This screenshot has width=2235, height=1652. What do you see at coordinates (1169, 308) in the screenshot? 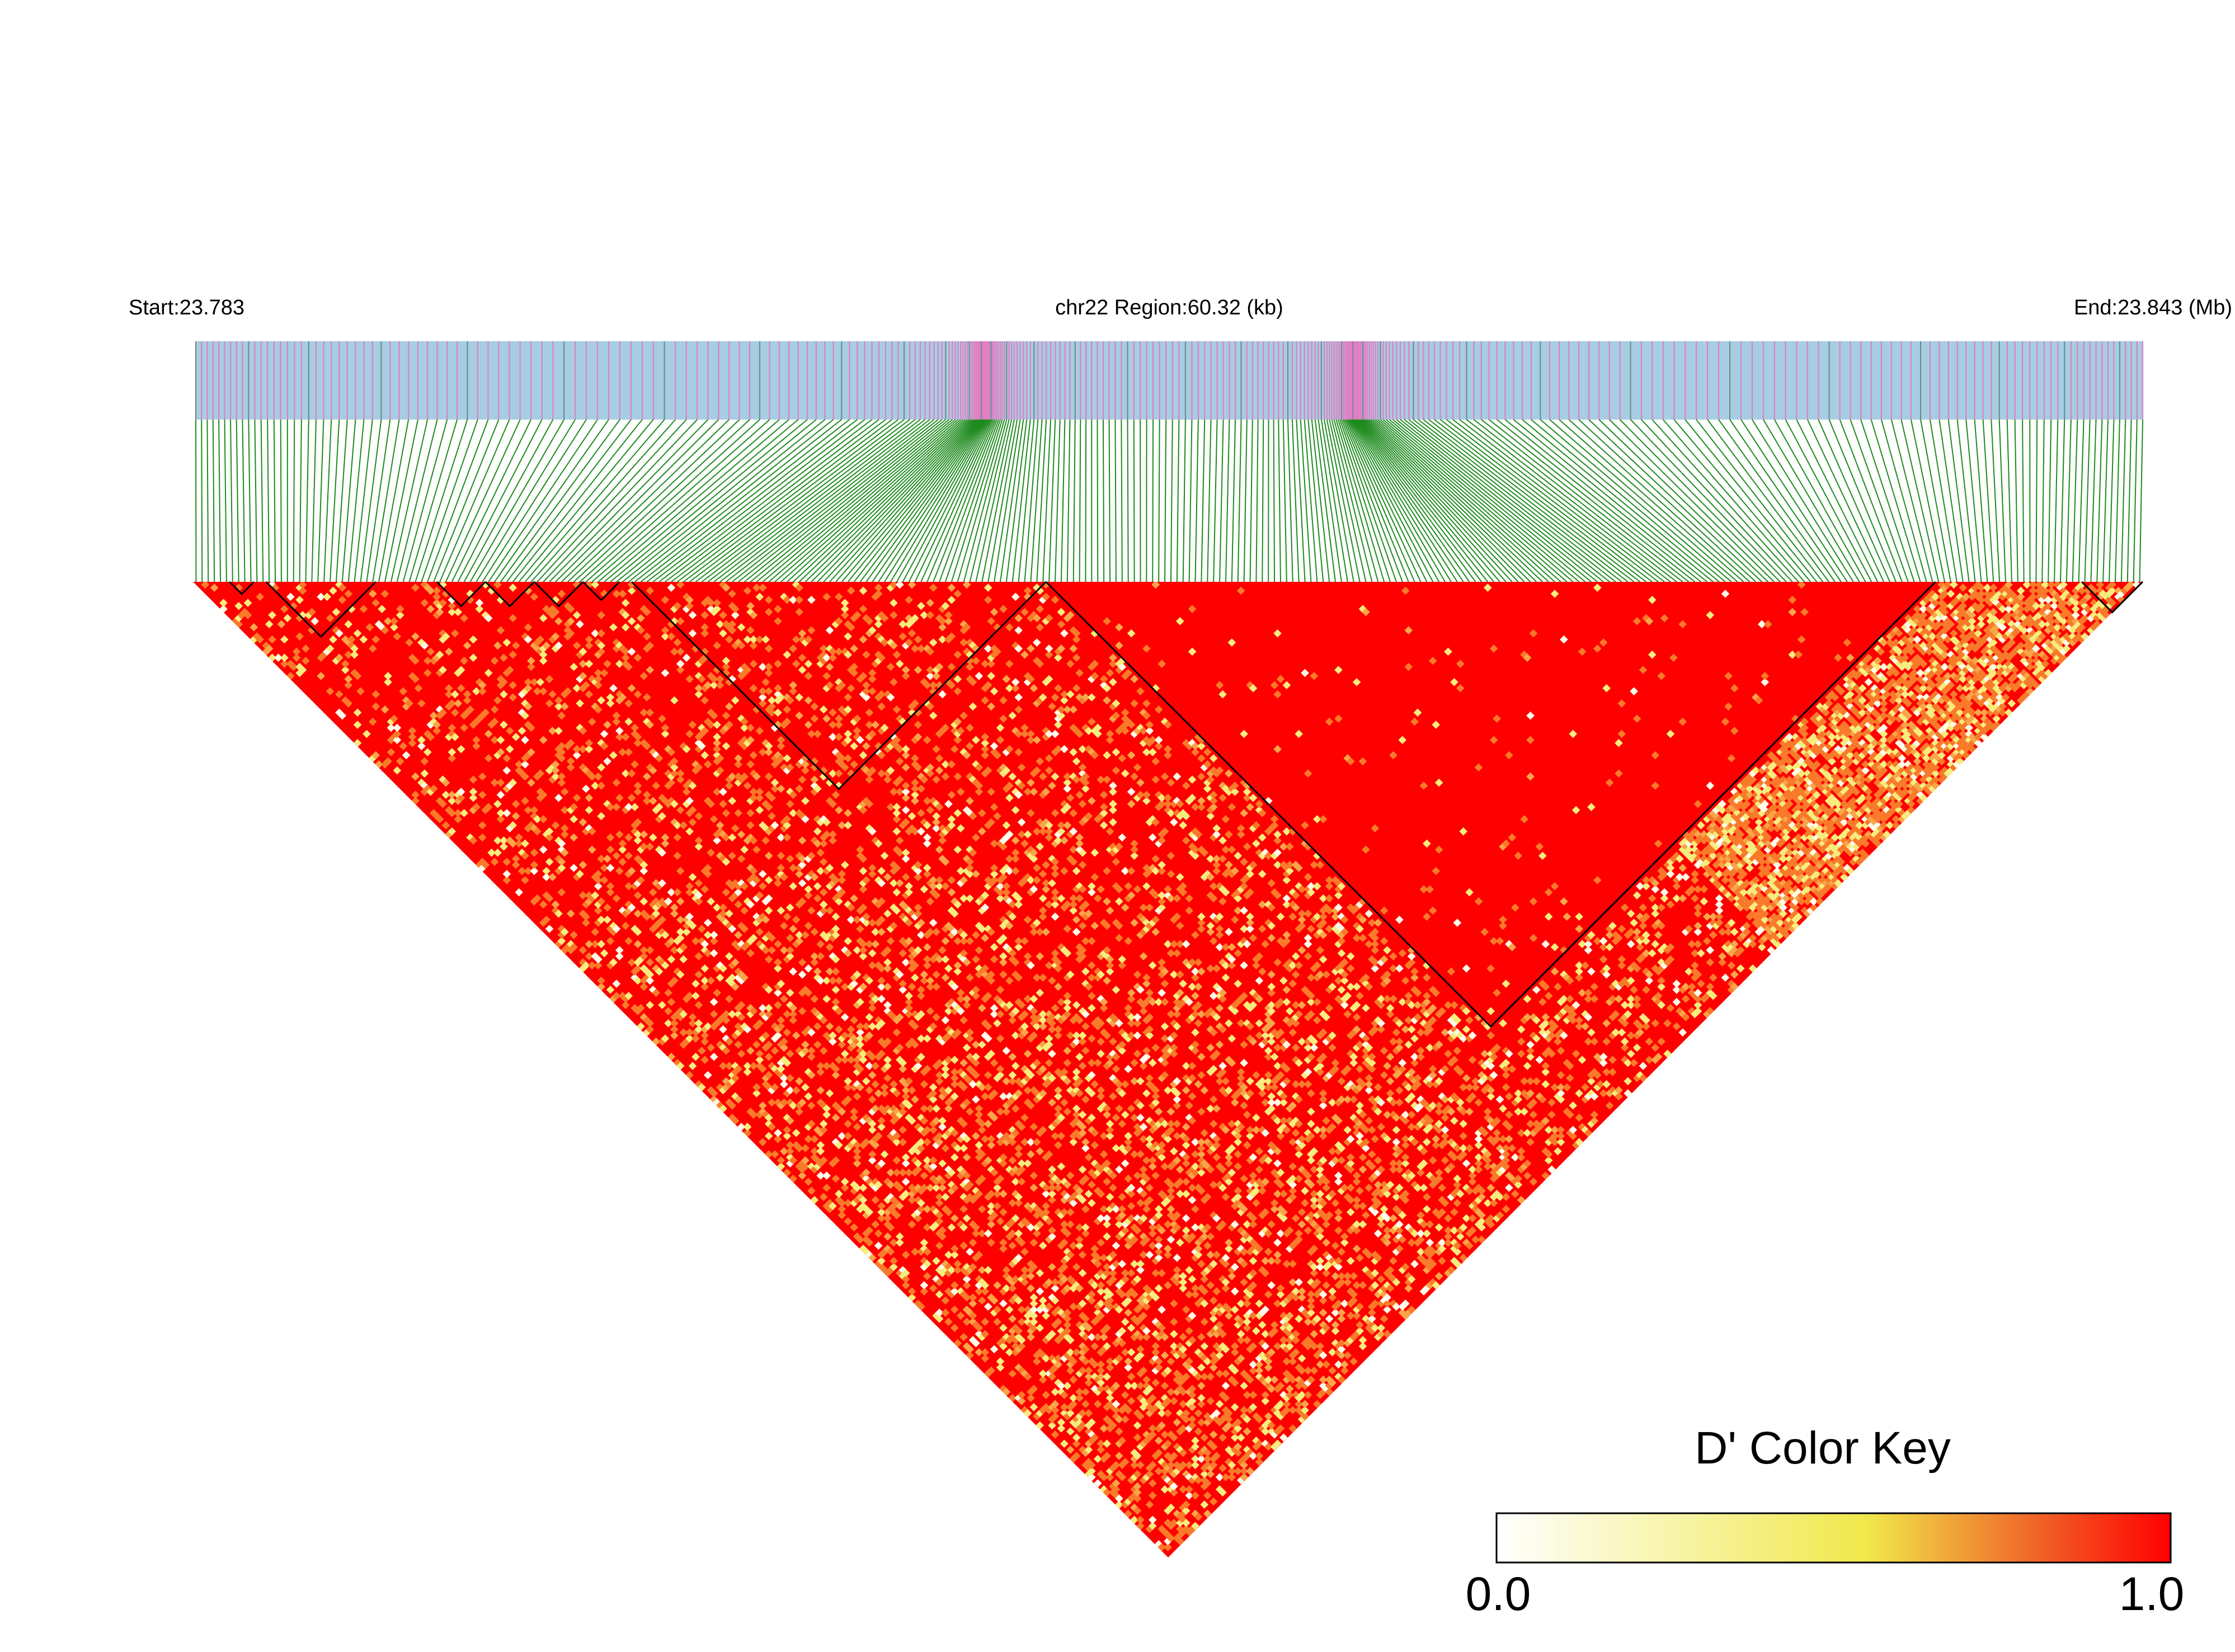
I see `region-title: chr22 Region:60.32 (kb)` at bounding box center [1169, 308].